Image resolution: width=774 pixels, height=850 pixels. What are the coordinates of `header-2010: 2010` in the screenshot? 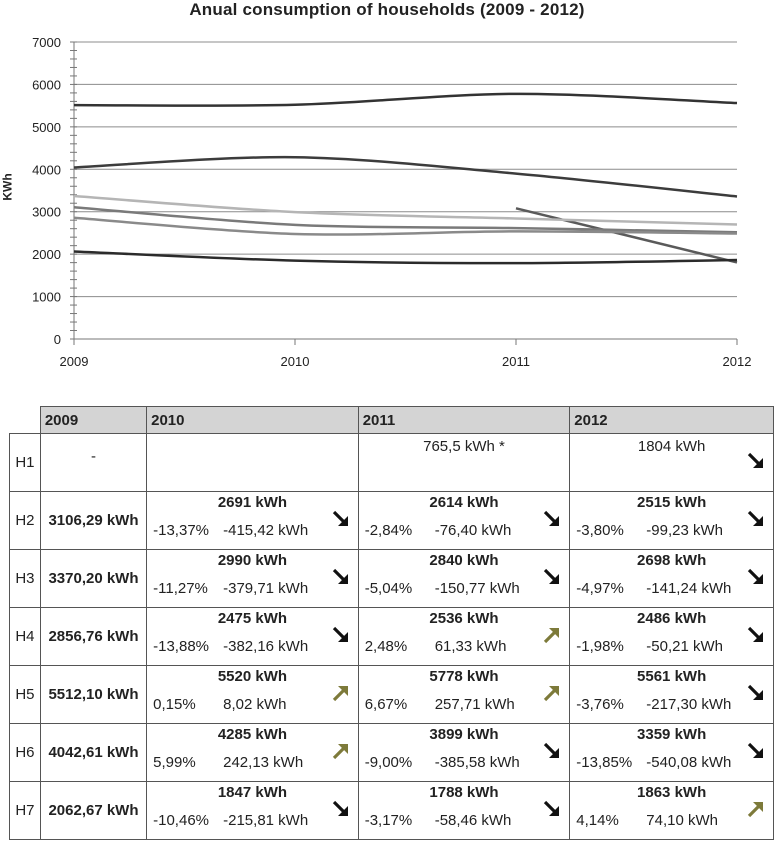 It's located at (252, 420).